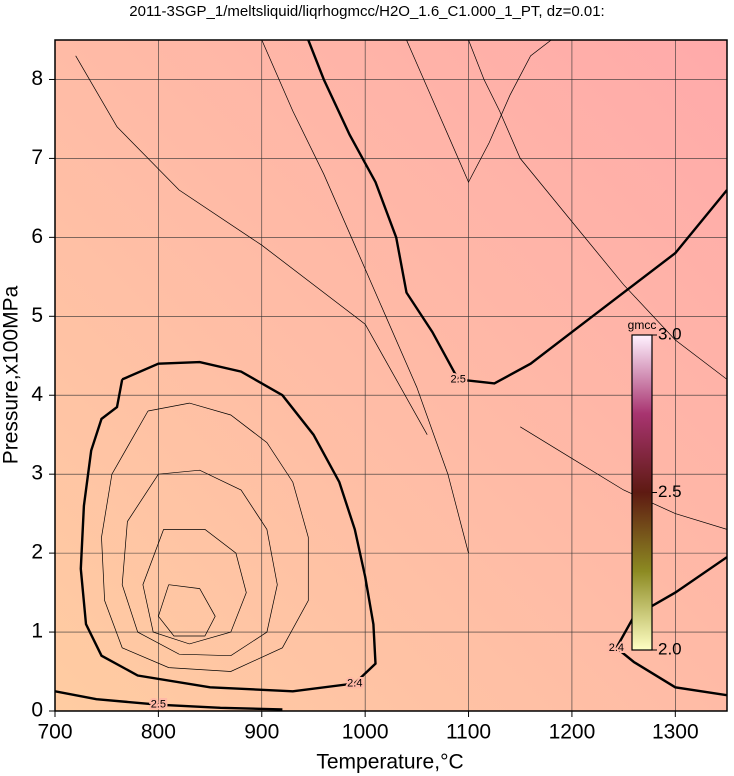 Image resolution: width=734 pixels, height=776 pixels. What do you see at coordinates (675, 732) in the screenshot?
I see `x-tick-label: 1300` at bounding box center [675, 732].